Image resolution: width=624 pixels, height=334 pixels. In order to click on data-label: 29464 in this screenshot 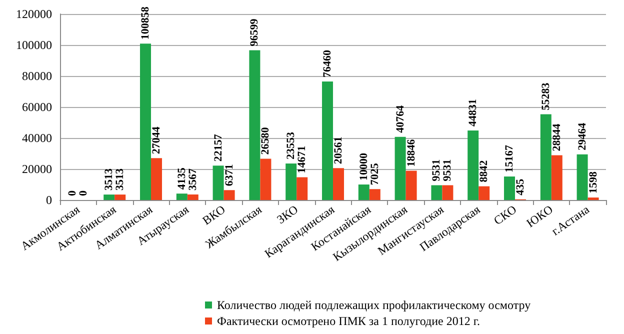, I will do `click(582, 136)`.